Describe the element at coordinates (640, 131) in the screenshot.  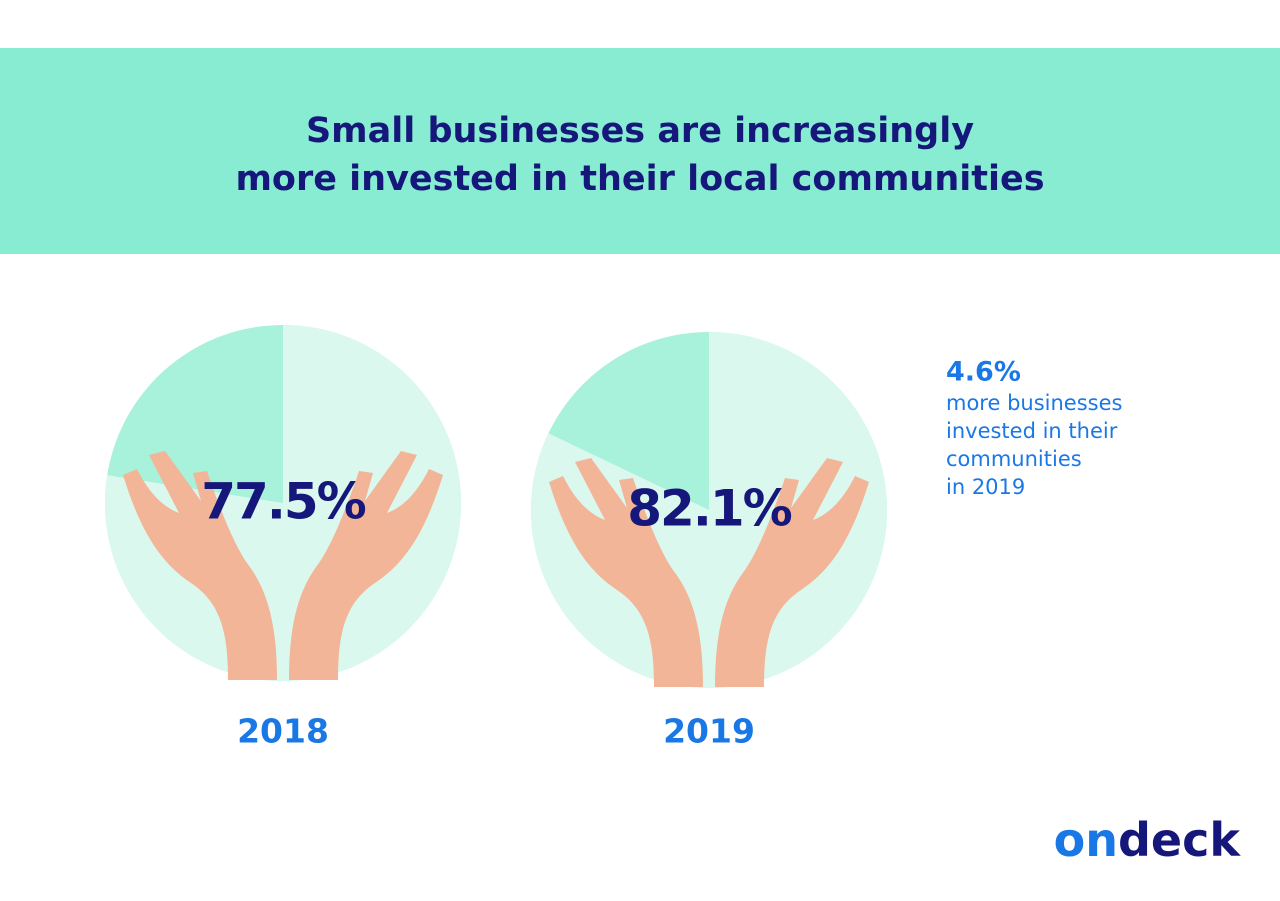
I see `title-line: Small businesses are increasingly` at that location.